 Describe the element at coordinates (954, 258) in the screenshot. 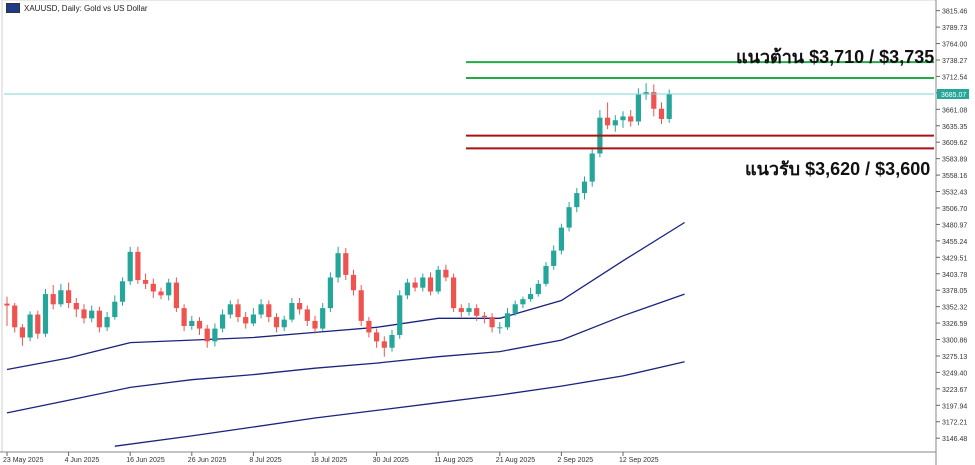

I see `y-tick-label: 3429.51` at that location.